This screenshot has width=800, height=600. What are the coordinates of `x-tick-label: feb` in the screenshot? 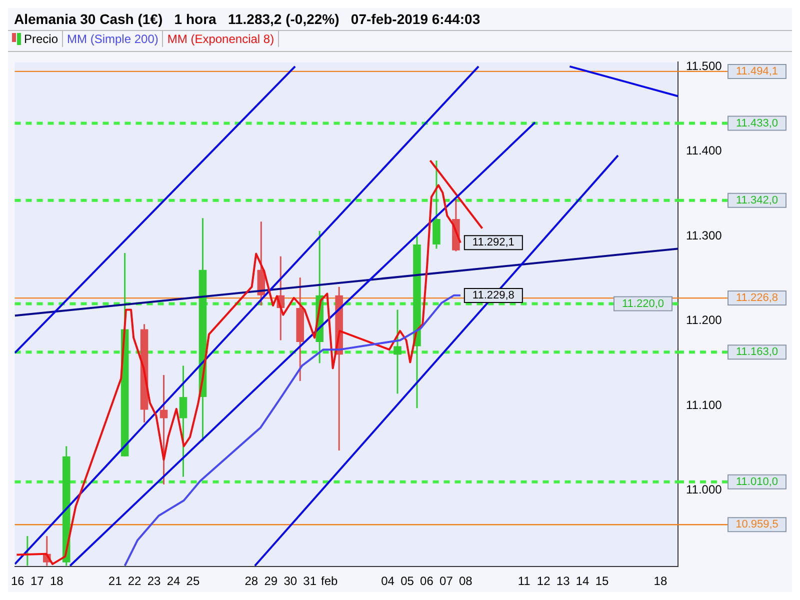 It's located at (329, 581).